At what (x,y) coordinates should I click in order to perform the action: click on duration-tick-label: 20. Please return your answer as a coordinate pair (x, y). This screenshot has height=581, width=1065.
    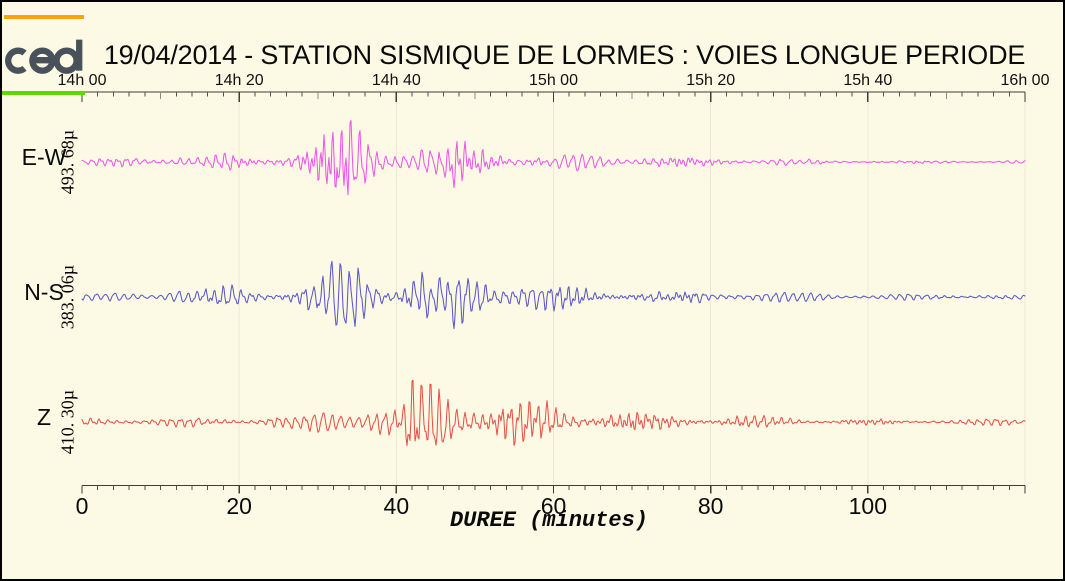
    Looking at the image, I should click on (239, 506).